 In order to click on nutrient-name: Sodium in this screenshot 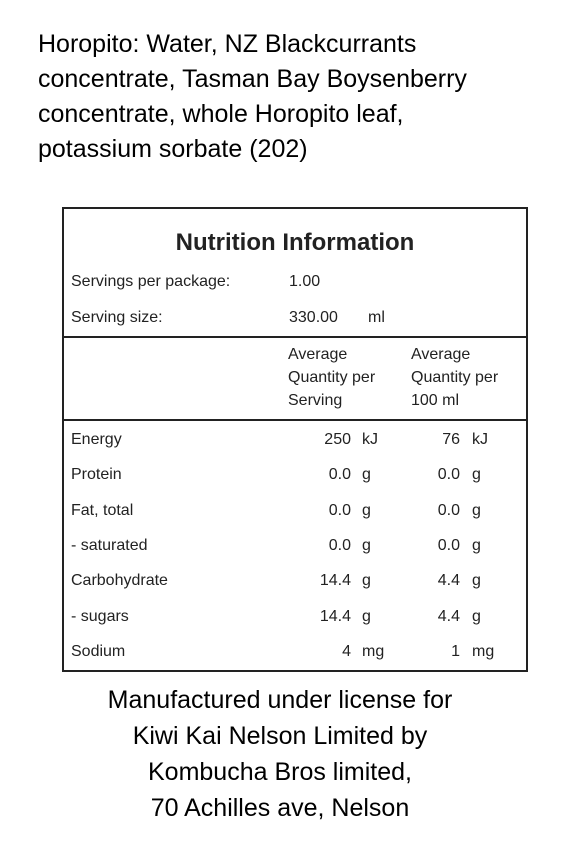, I will do `click(98, 651)`.